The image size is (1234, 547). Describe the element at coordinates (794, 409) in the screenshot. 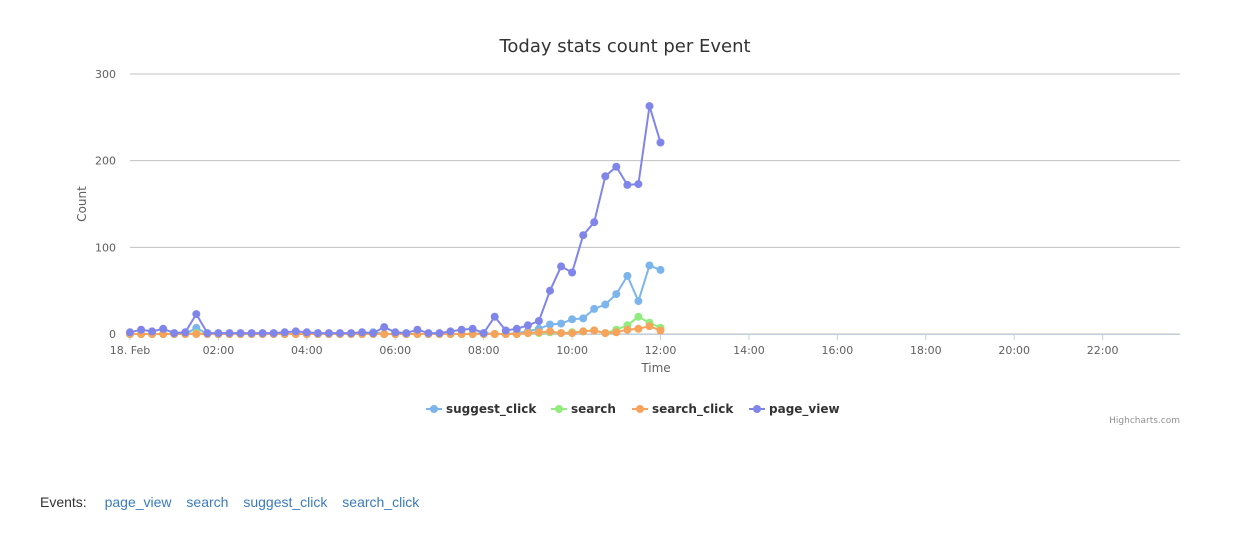

I see `legend-item-page-view: page_view` at that location.